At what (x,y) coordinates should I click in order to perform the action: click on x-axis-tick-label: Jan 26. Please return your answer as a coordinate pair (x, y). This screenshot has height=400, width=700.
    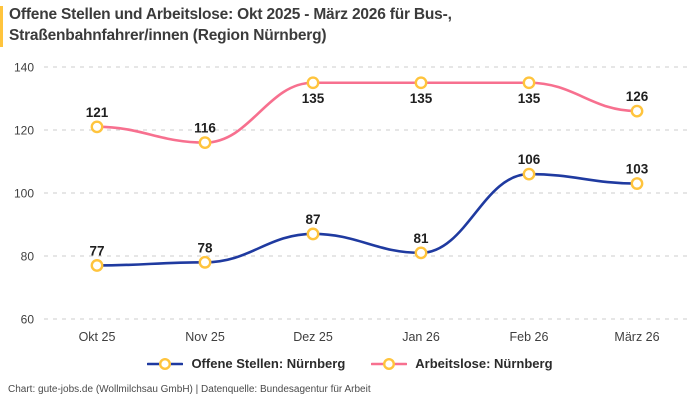
    Looking at the image, I should click on (421, 337).